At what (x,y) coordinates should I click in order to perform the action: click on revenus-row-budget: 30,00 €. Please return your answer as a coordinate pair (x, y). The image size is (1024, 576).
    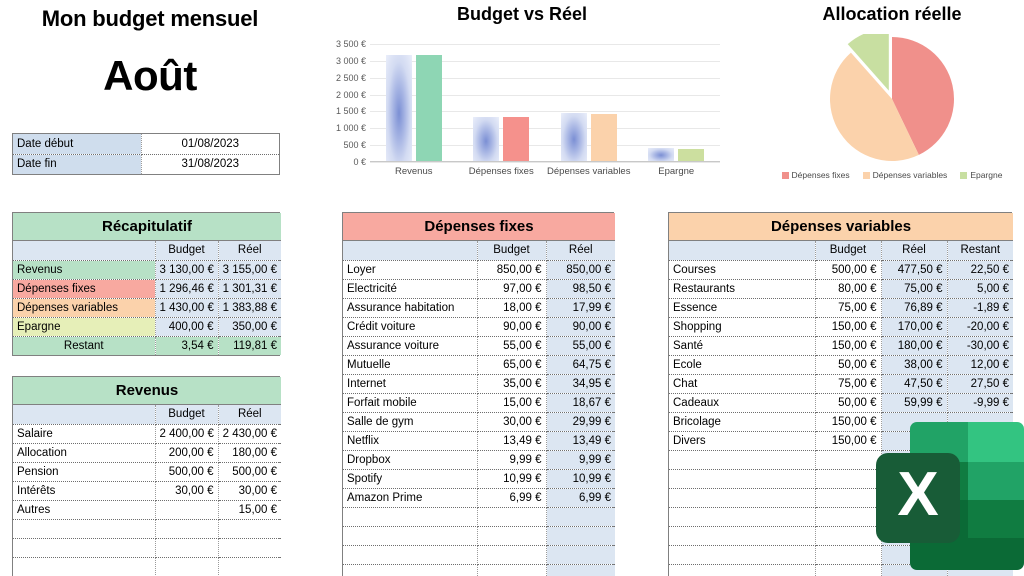
    Looking at the image, I should click on (187, 491).